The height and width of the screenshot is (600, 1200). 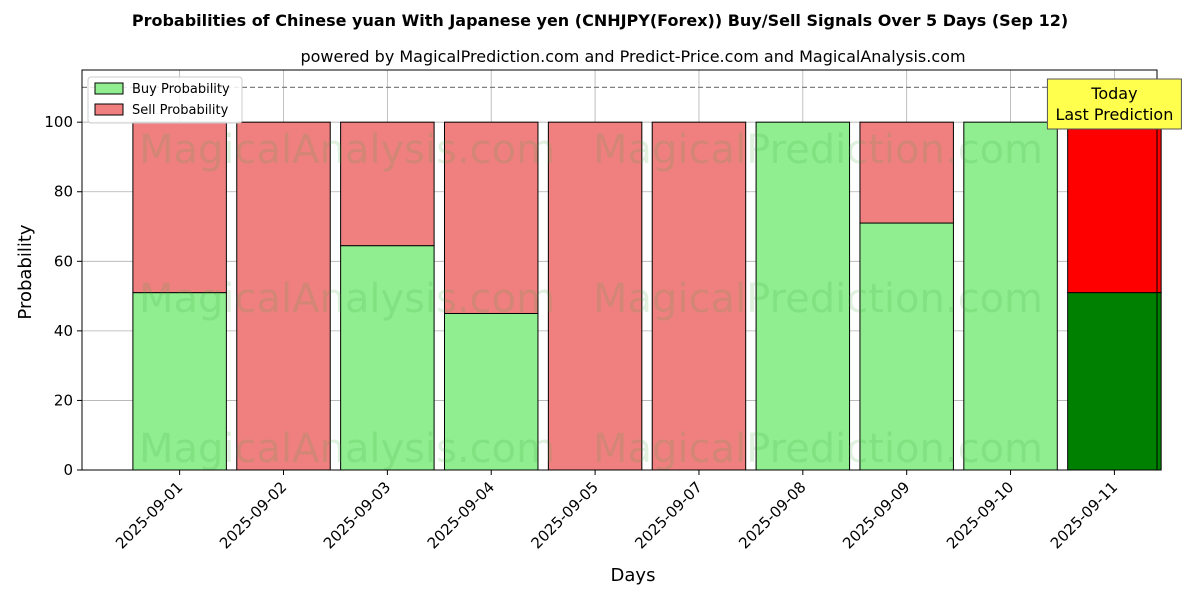 I want to click on legend: Buy Probability Sell Probability, so click(x=165, y=100).